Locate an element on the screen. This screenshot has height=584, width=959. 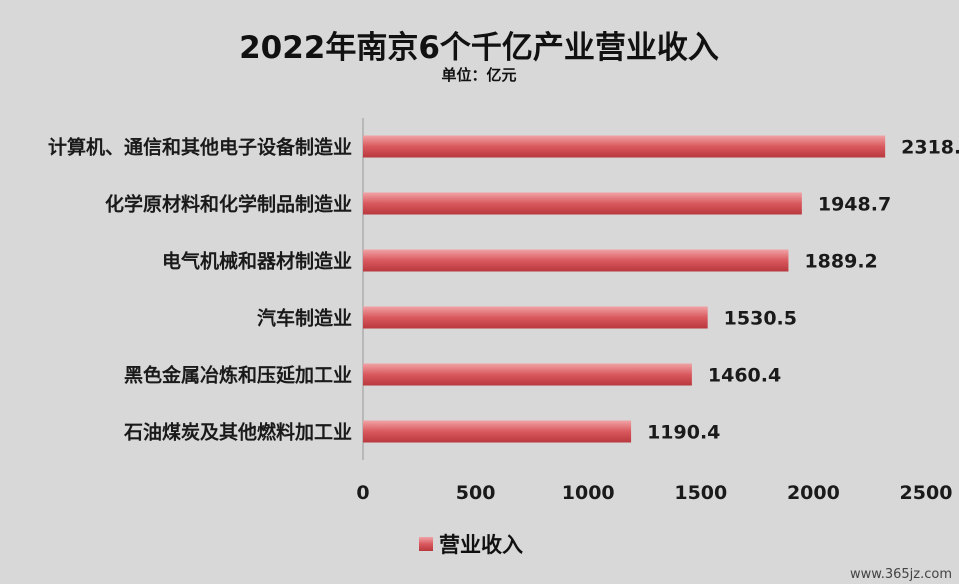
chart-subtitle: 单位：亿元 is located at coordinates (478, 75).